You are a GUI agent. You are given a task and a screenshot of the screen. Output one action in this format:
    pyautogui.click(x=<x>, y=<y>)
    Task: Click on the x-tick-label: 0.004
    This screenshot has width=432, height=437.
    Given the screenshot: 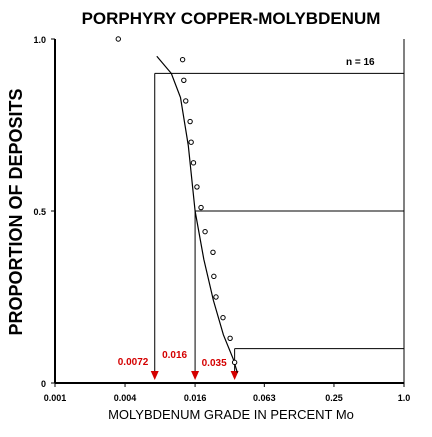 What is the action you would take?
    pyautogui.click(x=125, y=398)
    